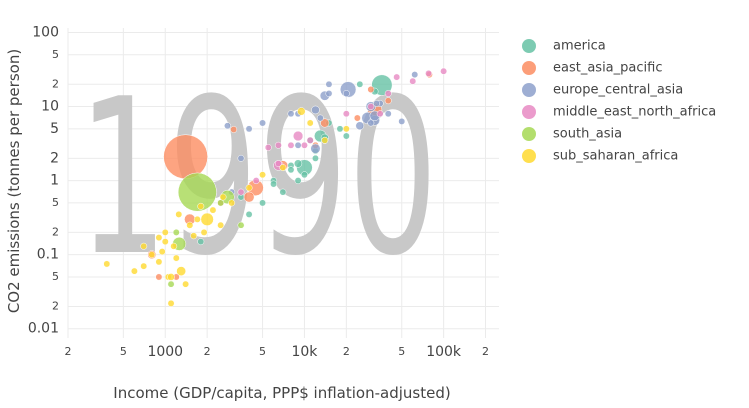 This screenshot has height=408, width=749. Describe the element at coordinates (54, 181) in the screenshot. I see `y-tick-label: 1` at that location.